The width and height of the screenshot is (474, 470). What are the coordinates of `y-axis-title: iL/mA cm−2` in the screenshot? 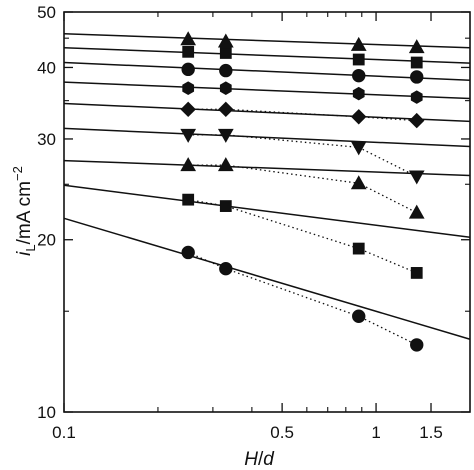 It's located at (24, 211).